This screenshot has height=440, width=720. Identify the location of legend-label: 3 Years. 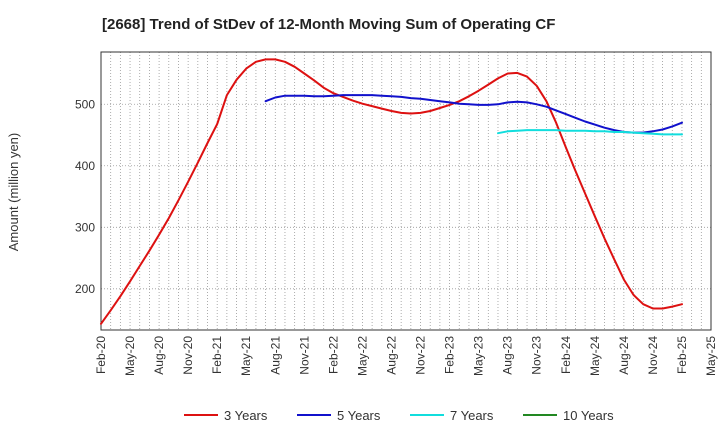
(246, 415).